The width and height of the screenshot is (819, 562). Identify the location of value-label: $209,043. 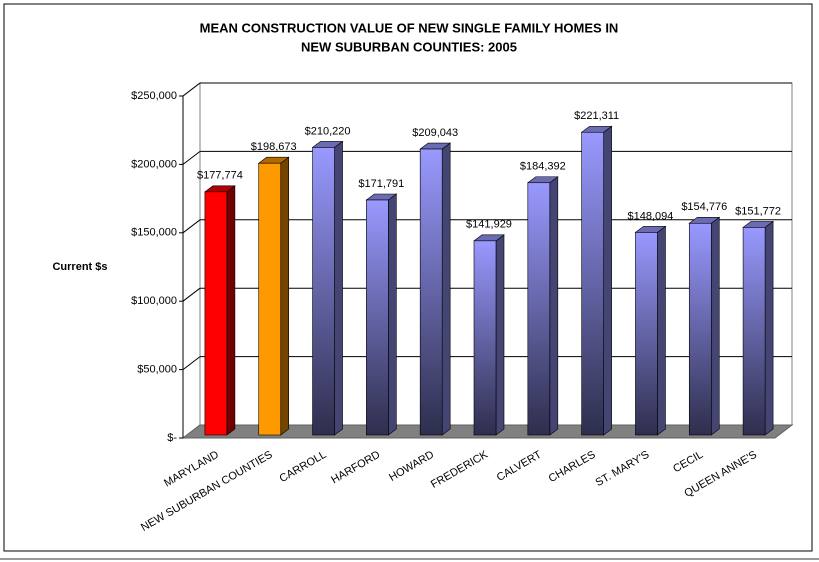
(435, 133).